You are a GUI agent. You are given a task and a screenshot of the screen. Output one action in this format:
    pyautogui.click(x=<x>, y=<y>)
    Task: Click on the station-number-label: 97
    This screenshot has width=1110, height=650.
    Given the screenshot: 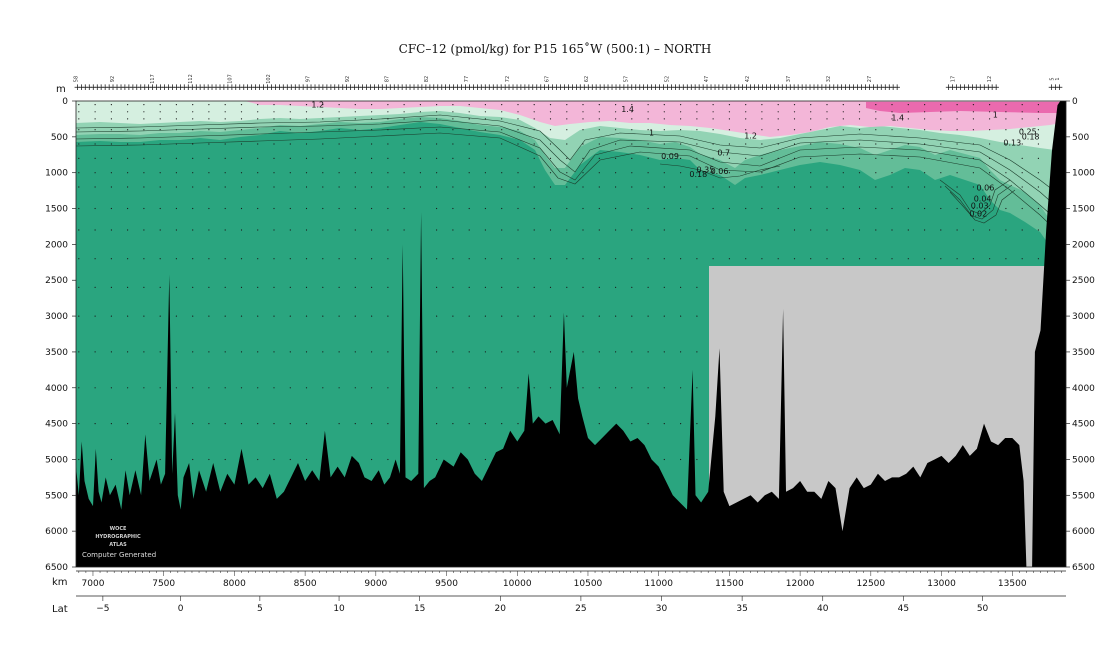 What is the action you would take?
    pyautogui.click(x=308, y=79)
    